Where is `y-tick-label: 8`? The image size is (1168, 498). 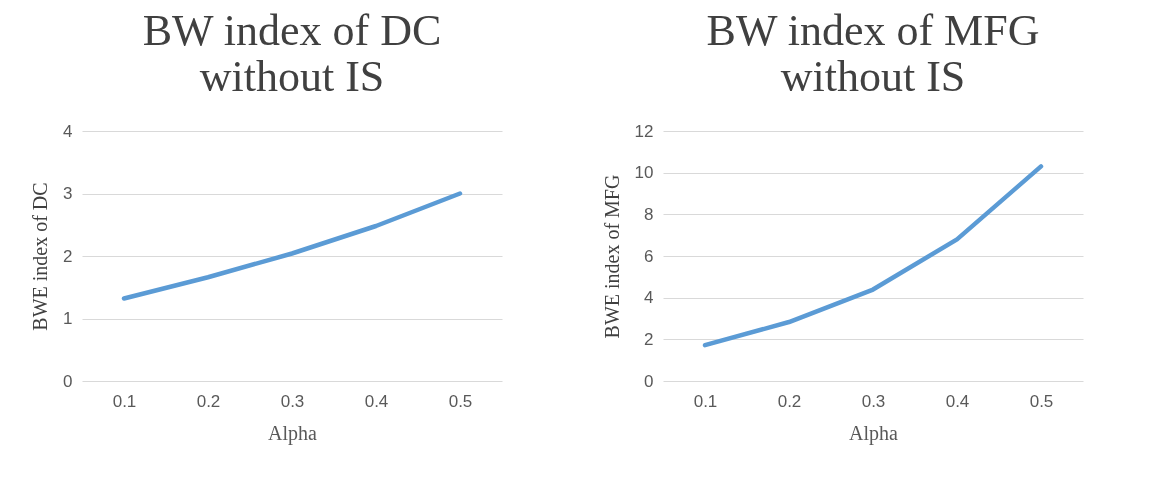
y-tick-label: 8 is located at coordinates (649, 214).